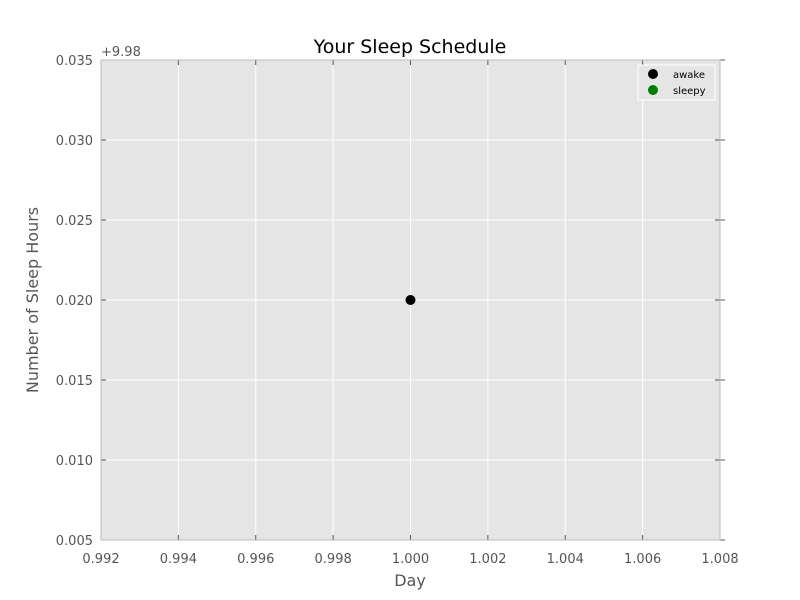 The width and height of the screenshot is (800, 600). I want to click on x-tick-label: 1.002, so click(487, 559).